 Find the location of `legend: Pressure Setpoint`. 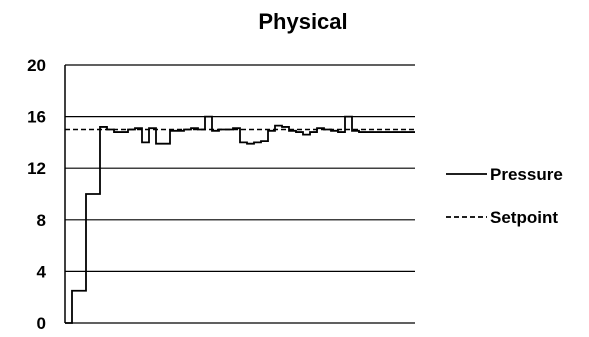

legend: Pressure Setpoint is located at coordinates (504, 196).